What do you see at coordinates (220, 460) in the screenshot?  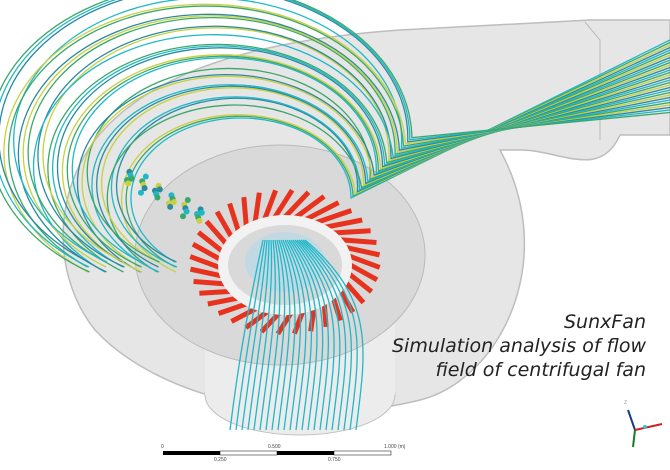 I see `scale-label-0250: 0.250` at bounding box center [220, 460].